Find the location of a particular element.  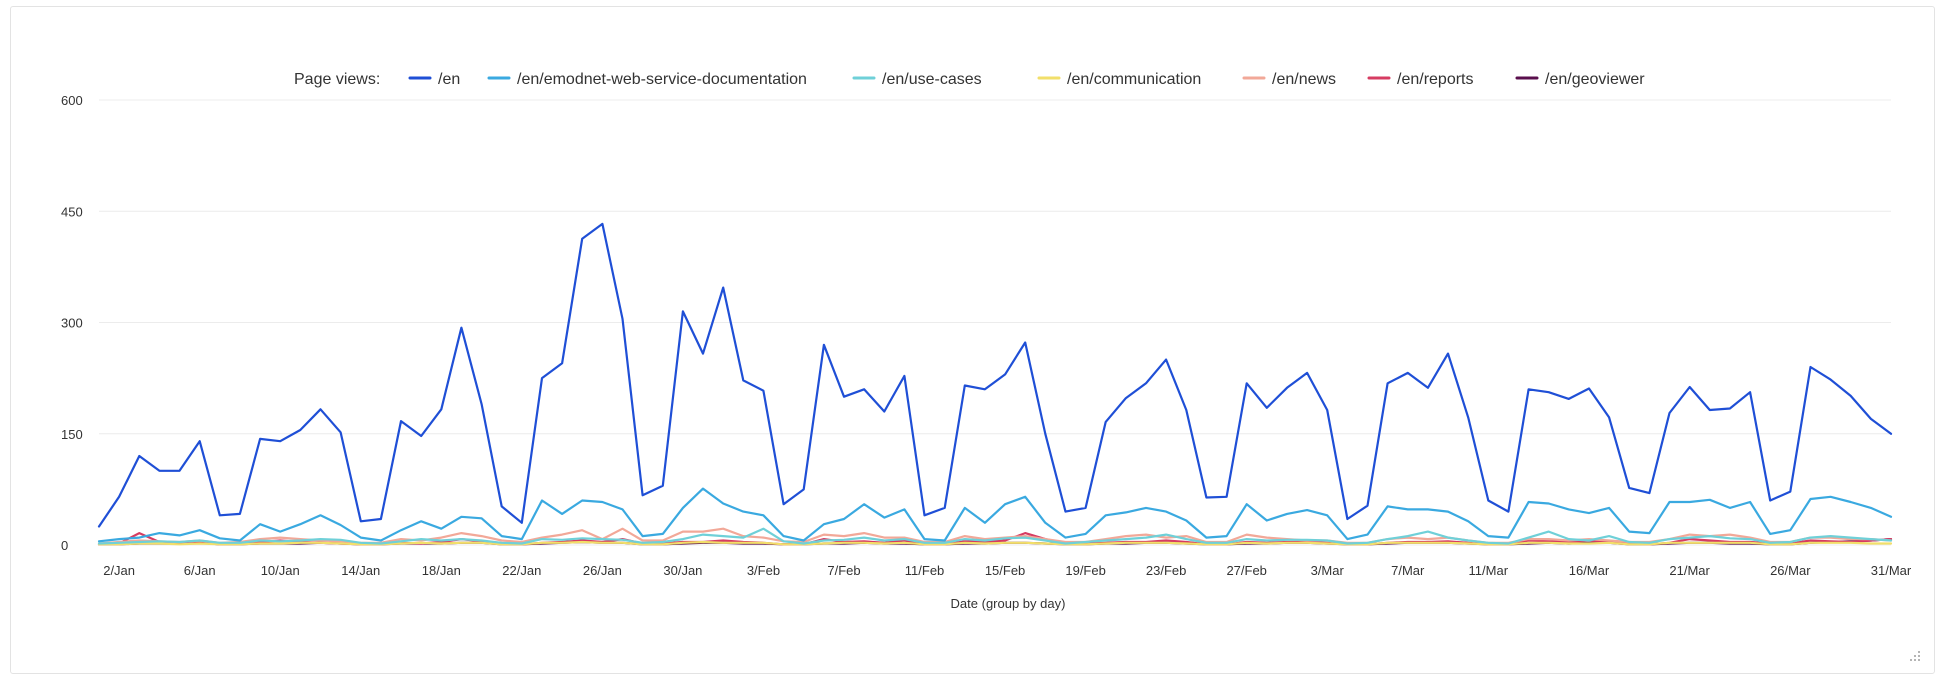

y-tick-label: 150 is located at coordinates (72, 434).